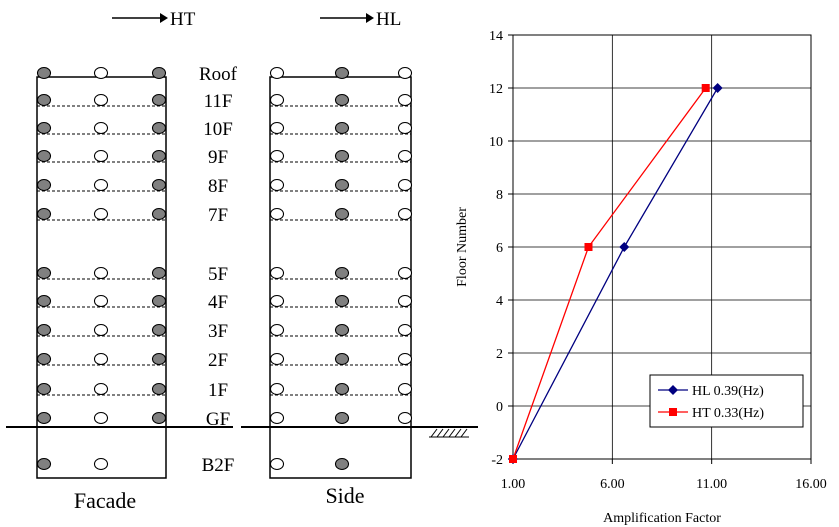 Image resolution: width=839 pixels, height=527 pixels. I want to click on y-tick-label: 2, so click(499, 354).